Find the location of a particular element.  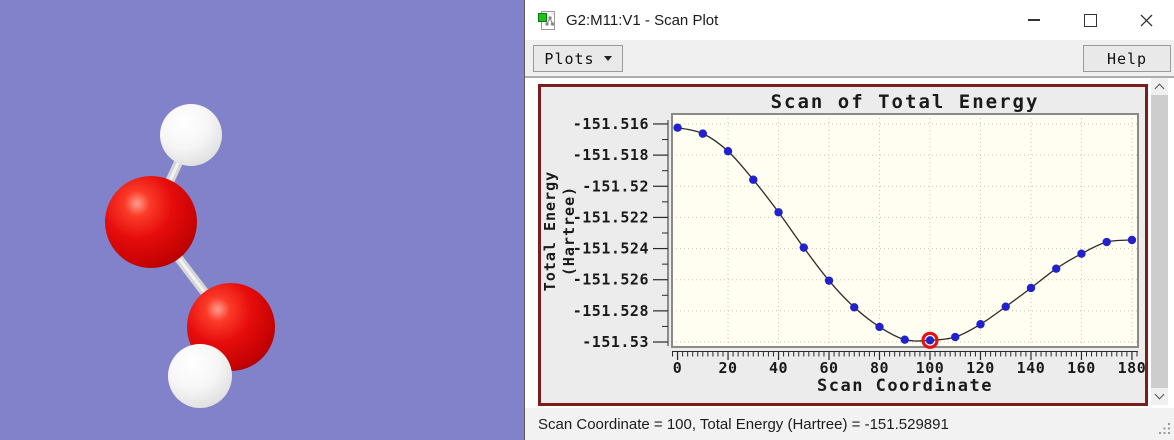

menubar: Plots Help is located at coordinates (849, 59).